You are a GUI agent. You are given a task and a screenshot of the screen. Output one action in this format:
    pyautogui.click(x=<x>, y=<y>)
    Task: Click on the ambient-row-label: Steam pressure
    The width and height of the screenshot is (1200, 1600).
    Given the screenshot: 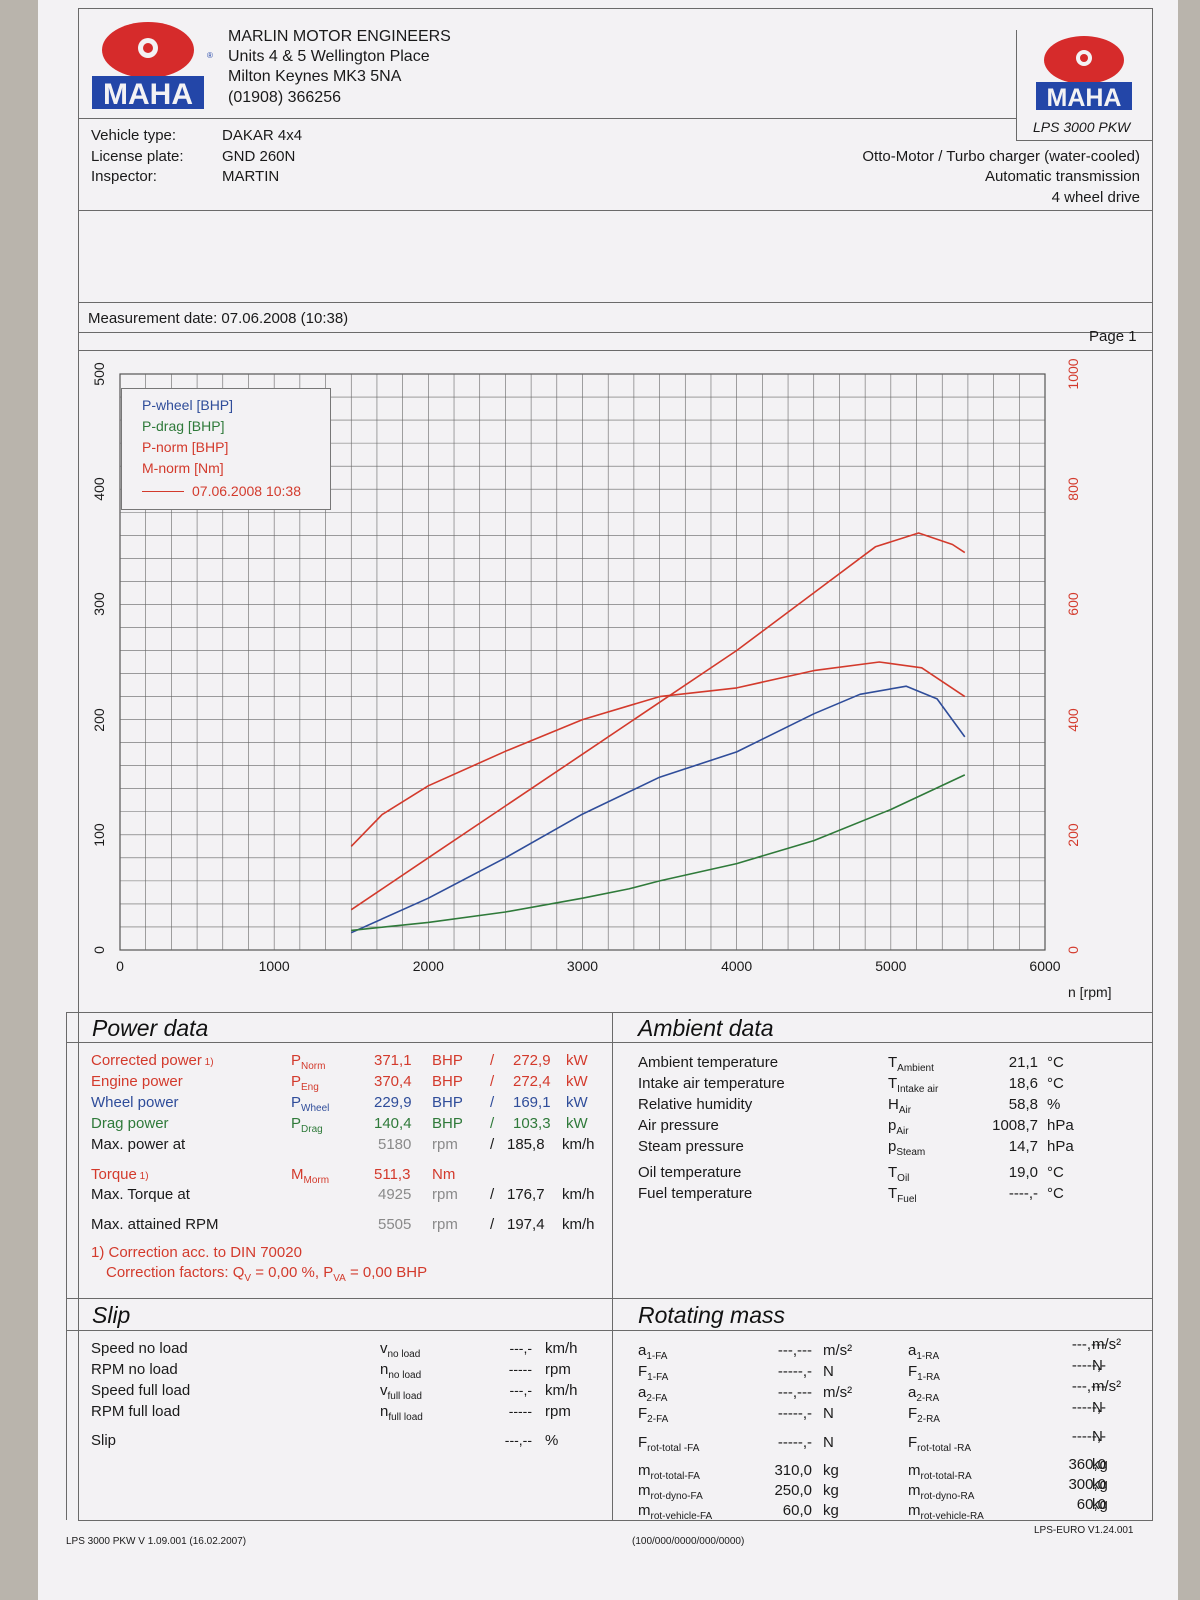 What is the action you would take?
    pyautogui.click(x=691, y=1146)
    